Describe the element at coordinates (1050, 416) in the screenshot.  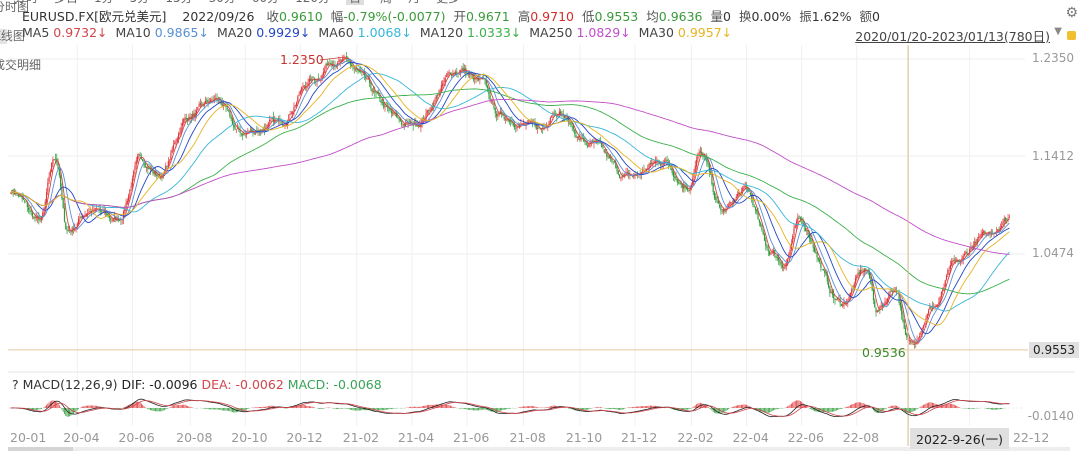
I see `macd-axis-label: -0.0140` at that location.